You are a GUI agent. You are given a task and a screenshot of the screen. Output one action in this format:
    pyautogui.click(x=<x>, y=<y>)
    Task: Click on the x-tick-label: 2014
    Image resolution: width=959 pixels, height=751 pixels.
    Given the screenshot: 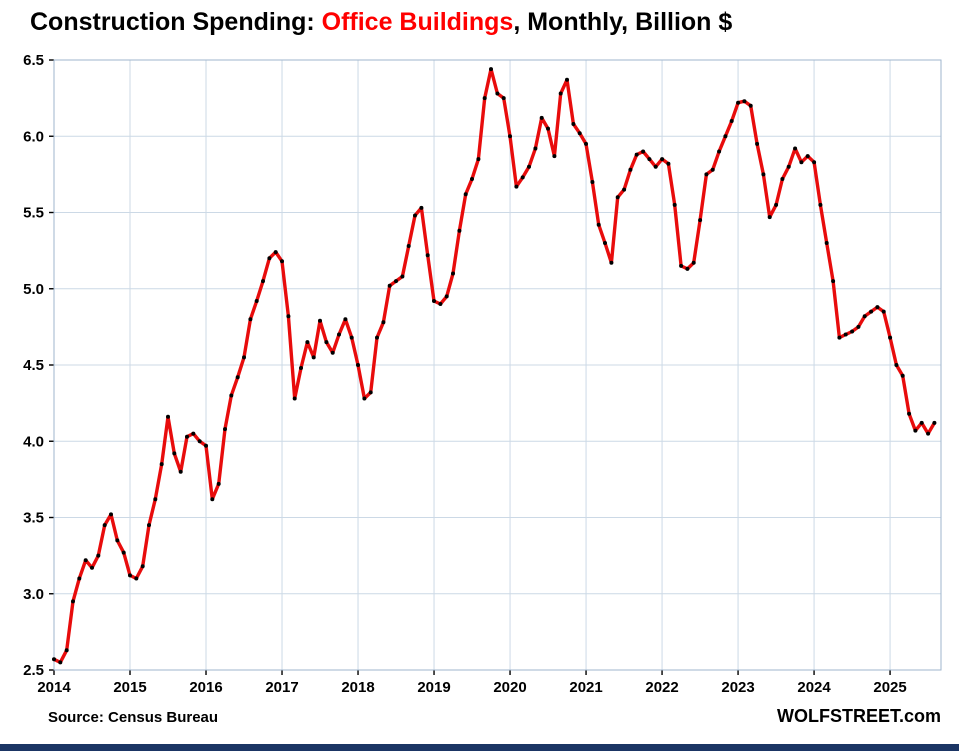 What is the action you would take?
    pyautogui.click(x=54, y=687)
    